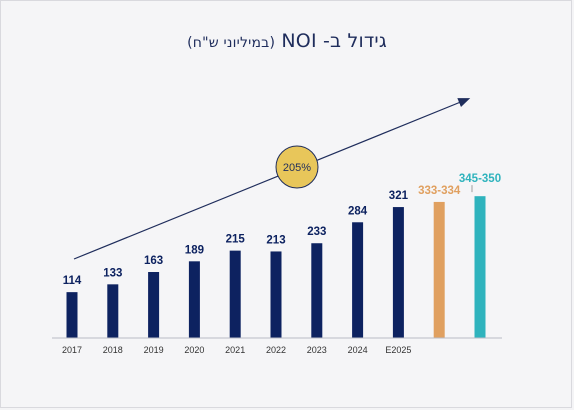 Image resolution: width=574 pixels, height=410 pixels. What do you see at coordinates (358, 350) in the screenshot?
I see `x-tick-label: 2024` at bounding box center [358, 350].